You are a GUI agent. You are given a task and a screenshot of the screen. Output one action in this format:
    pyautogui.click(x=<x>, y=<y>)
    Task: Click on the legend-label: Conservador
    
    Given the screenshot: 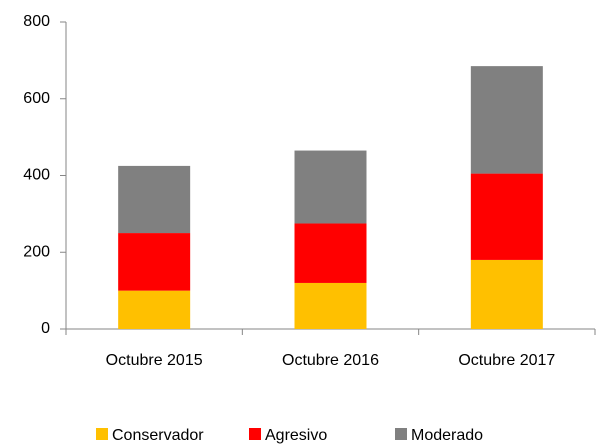 What is the action you would take?
    pyautogui.click(x=158, y=435)
    